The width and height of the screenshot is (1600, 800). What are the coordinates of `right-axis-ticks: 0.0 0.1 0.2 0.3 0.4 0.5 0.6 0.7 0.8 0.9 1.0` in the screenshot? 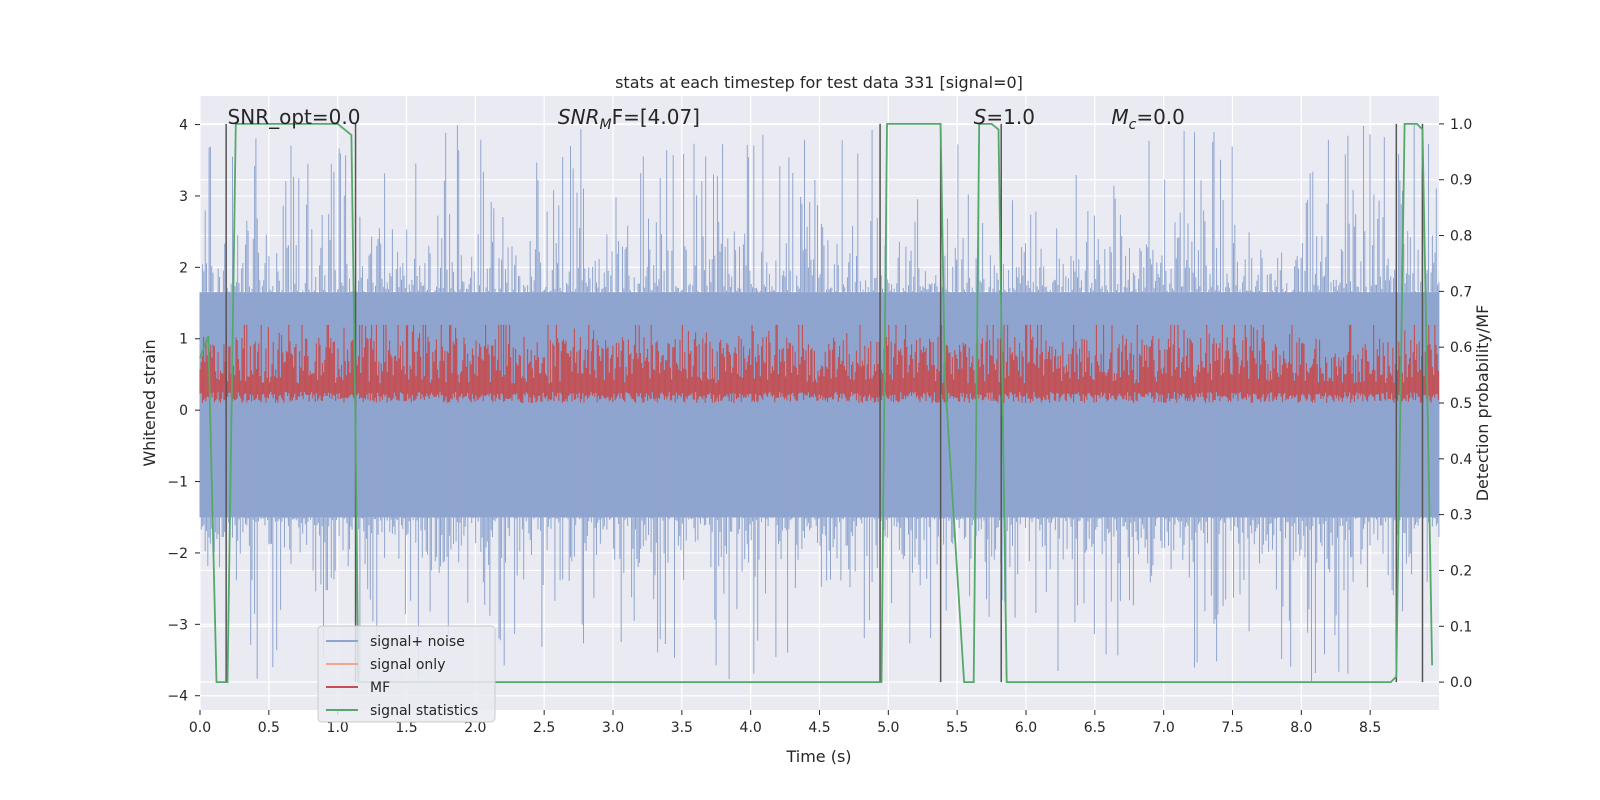 It's located at (1455, 404).